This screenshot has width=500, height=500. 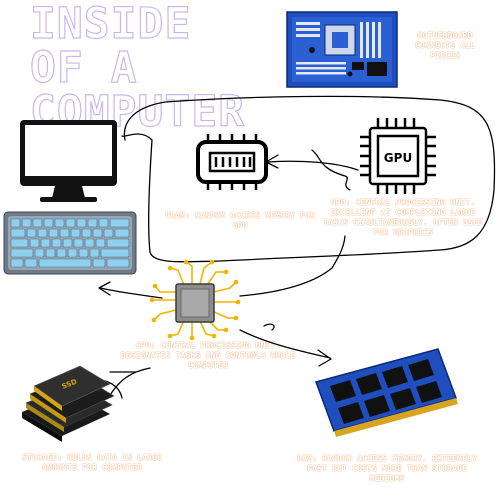 I want to click on gpu-scribble, so click(x=331, y=170).